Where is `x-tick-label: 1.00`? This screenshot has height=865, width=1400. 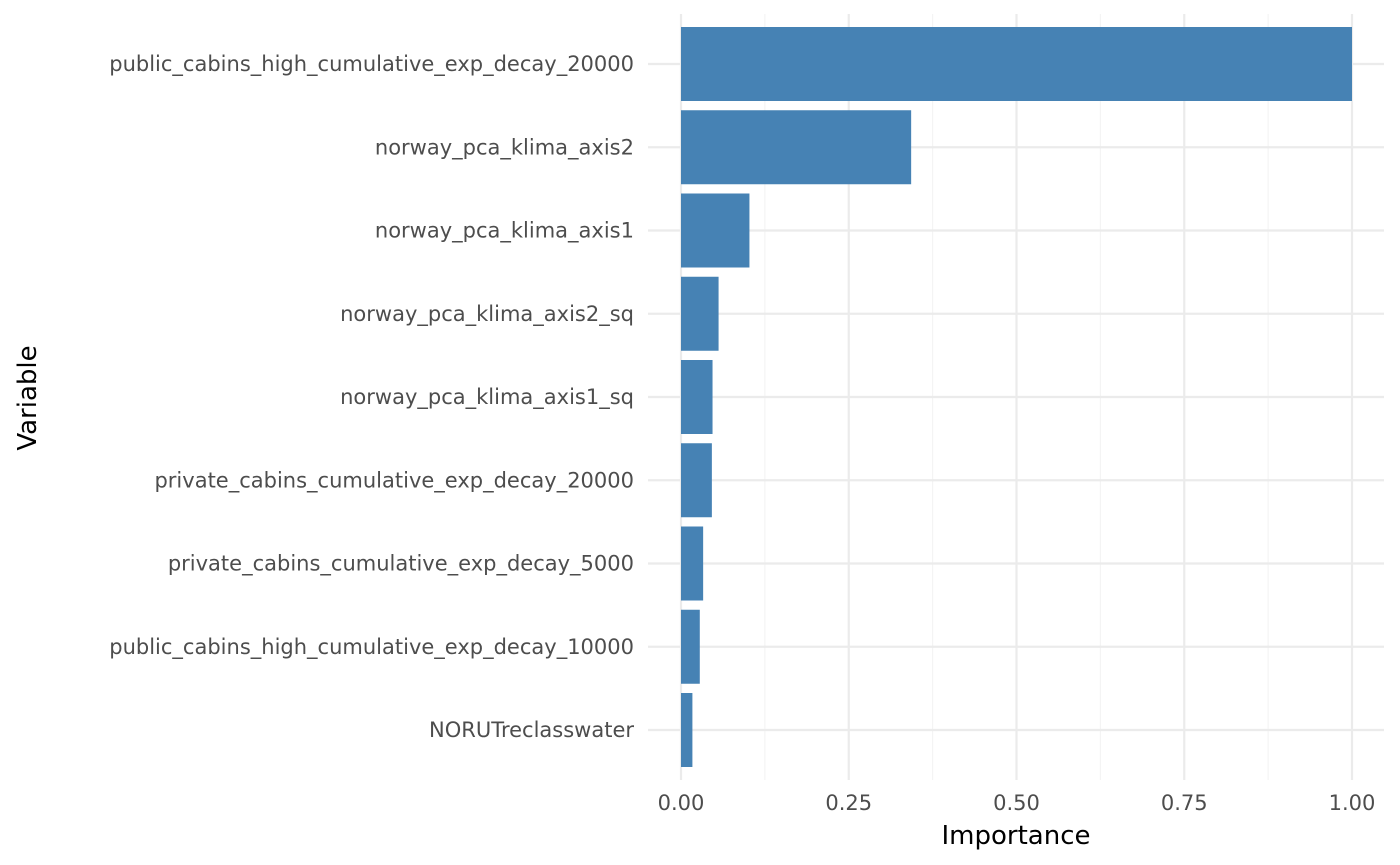
x-tick-label: 1.00 is located at coordinates (1352, 803).